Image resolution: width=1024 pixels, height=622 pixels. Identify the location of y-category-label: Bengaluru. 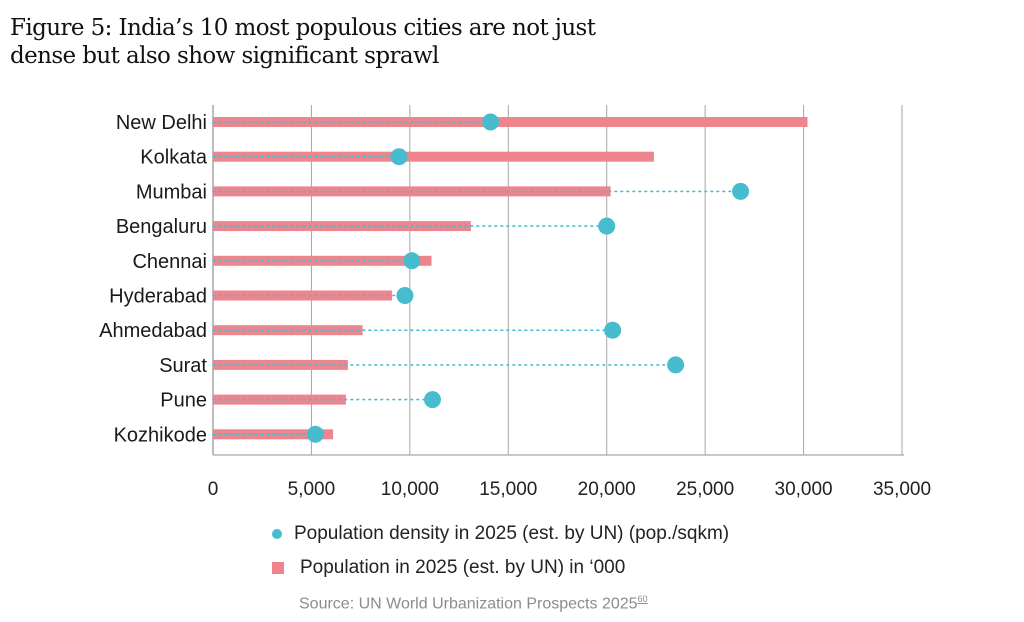
(161, 227).